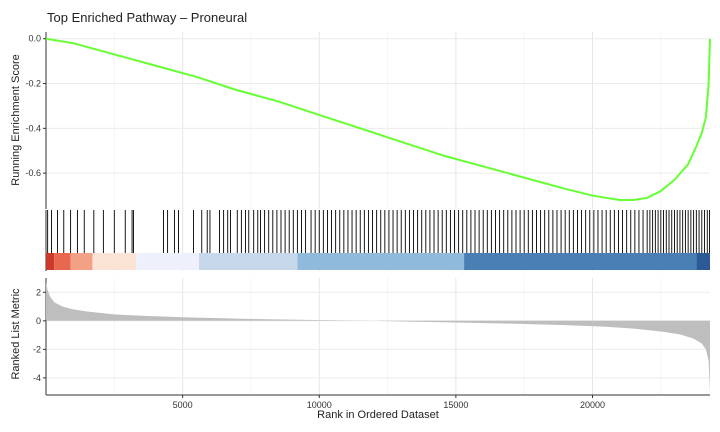 This screenshot has height=432, width=720. What do you see at coordinates (183, 405) in the screenshot?
I see `x-tick-label: 5000` at bounding box center [183, 405].